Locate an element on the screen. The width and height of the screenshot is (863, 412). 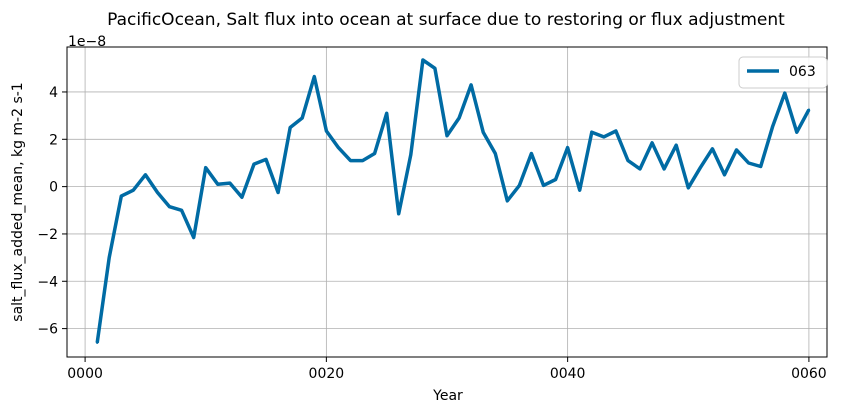
x-axis-ticks: 0000 0020 0040 0060 is located at coordinates (447, 369).